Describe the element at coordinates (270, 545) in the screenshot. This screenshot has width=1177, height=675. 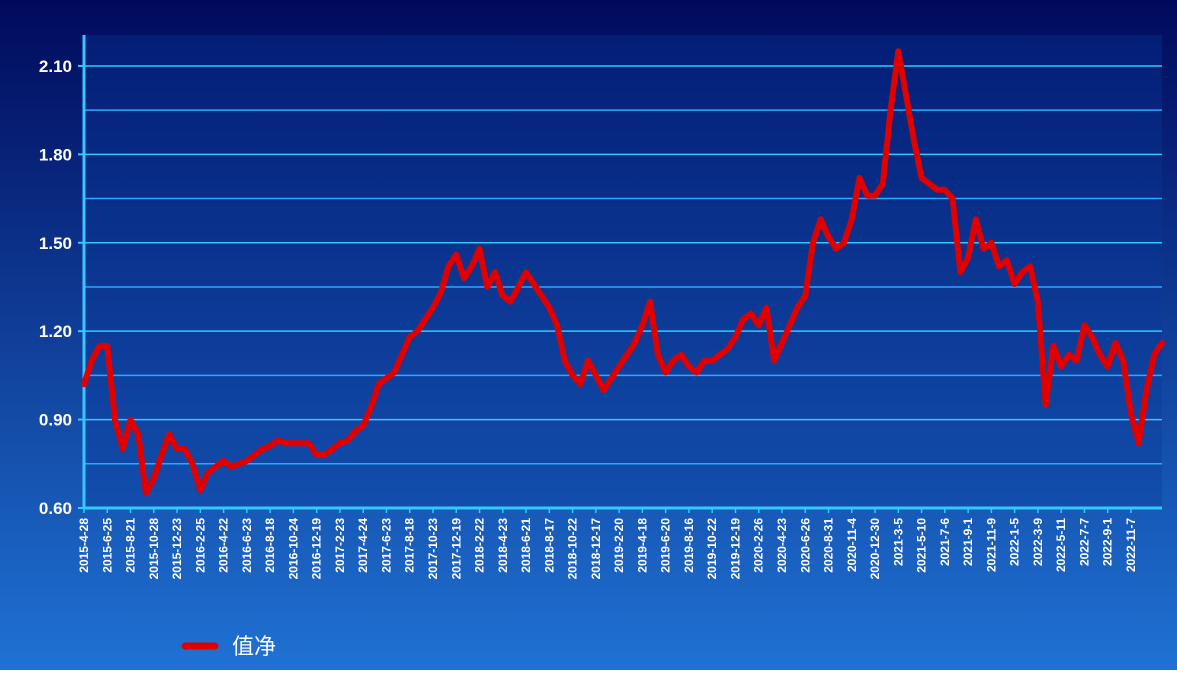
I see `x-tick-label: 2016-8-18` at that location.